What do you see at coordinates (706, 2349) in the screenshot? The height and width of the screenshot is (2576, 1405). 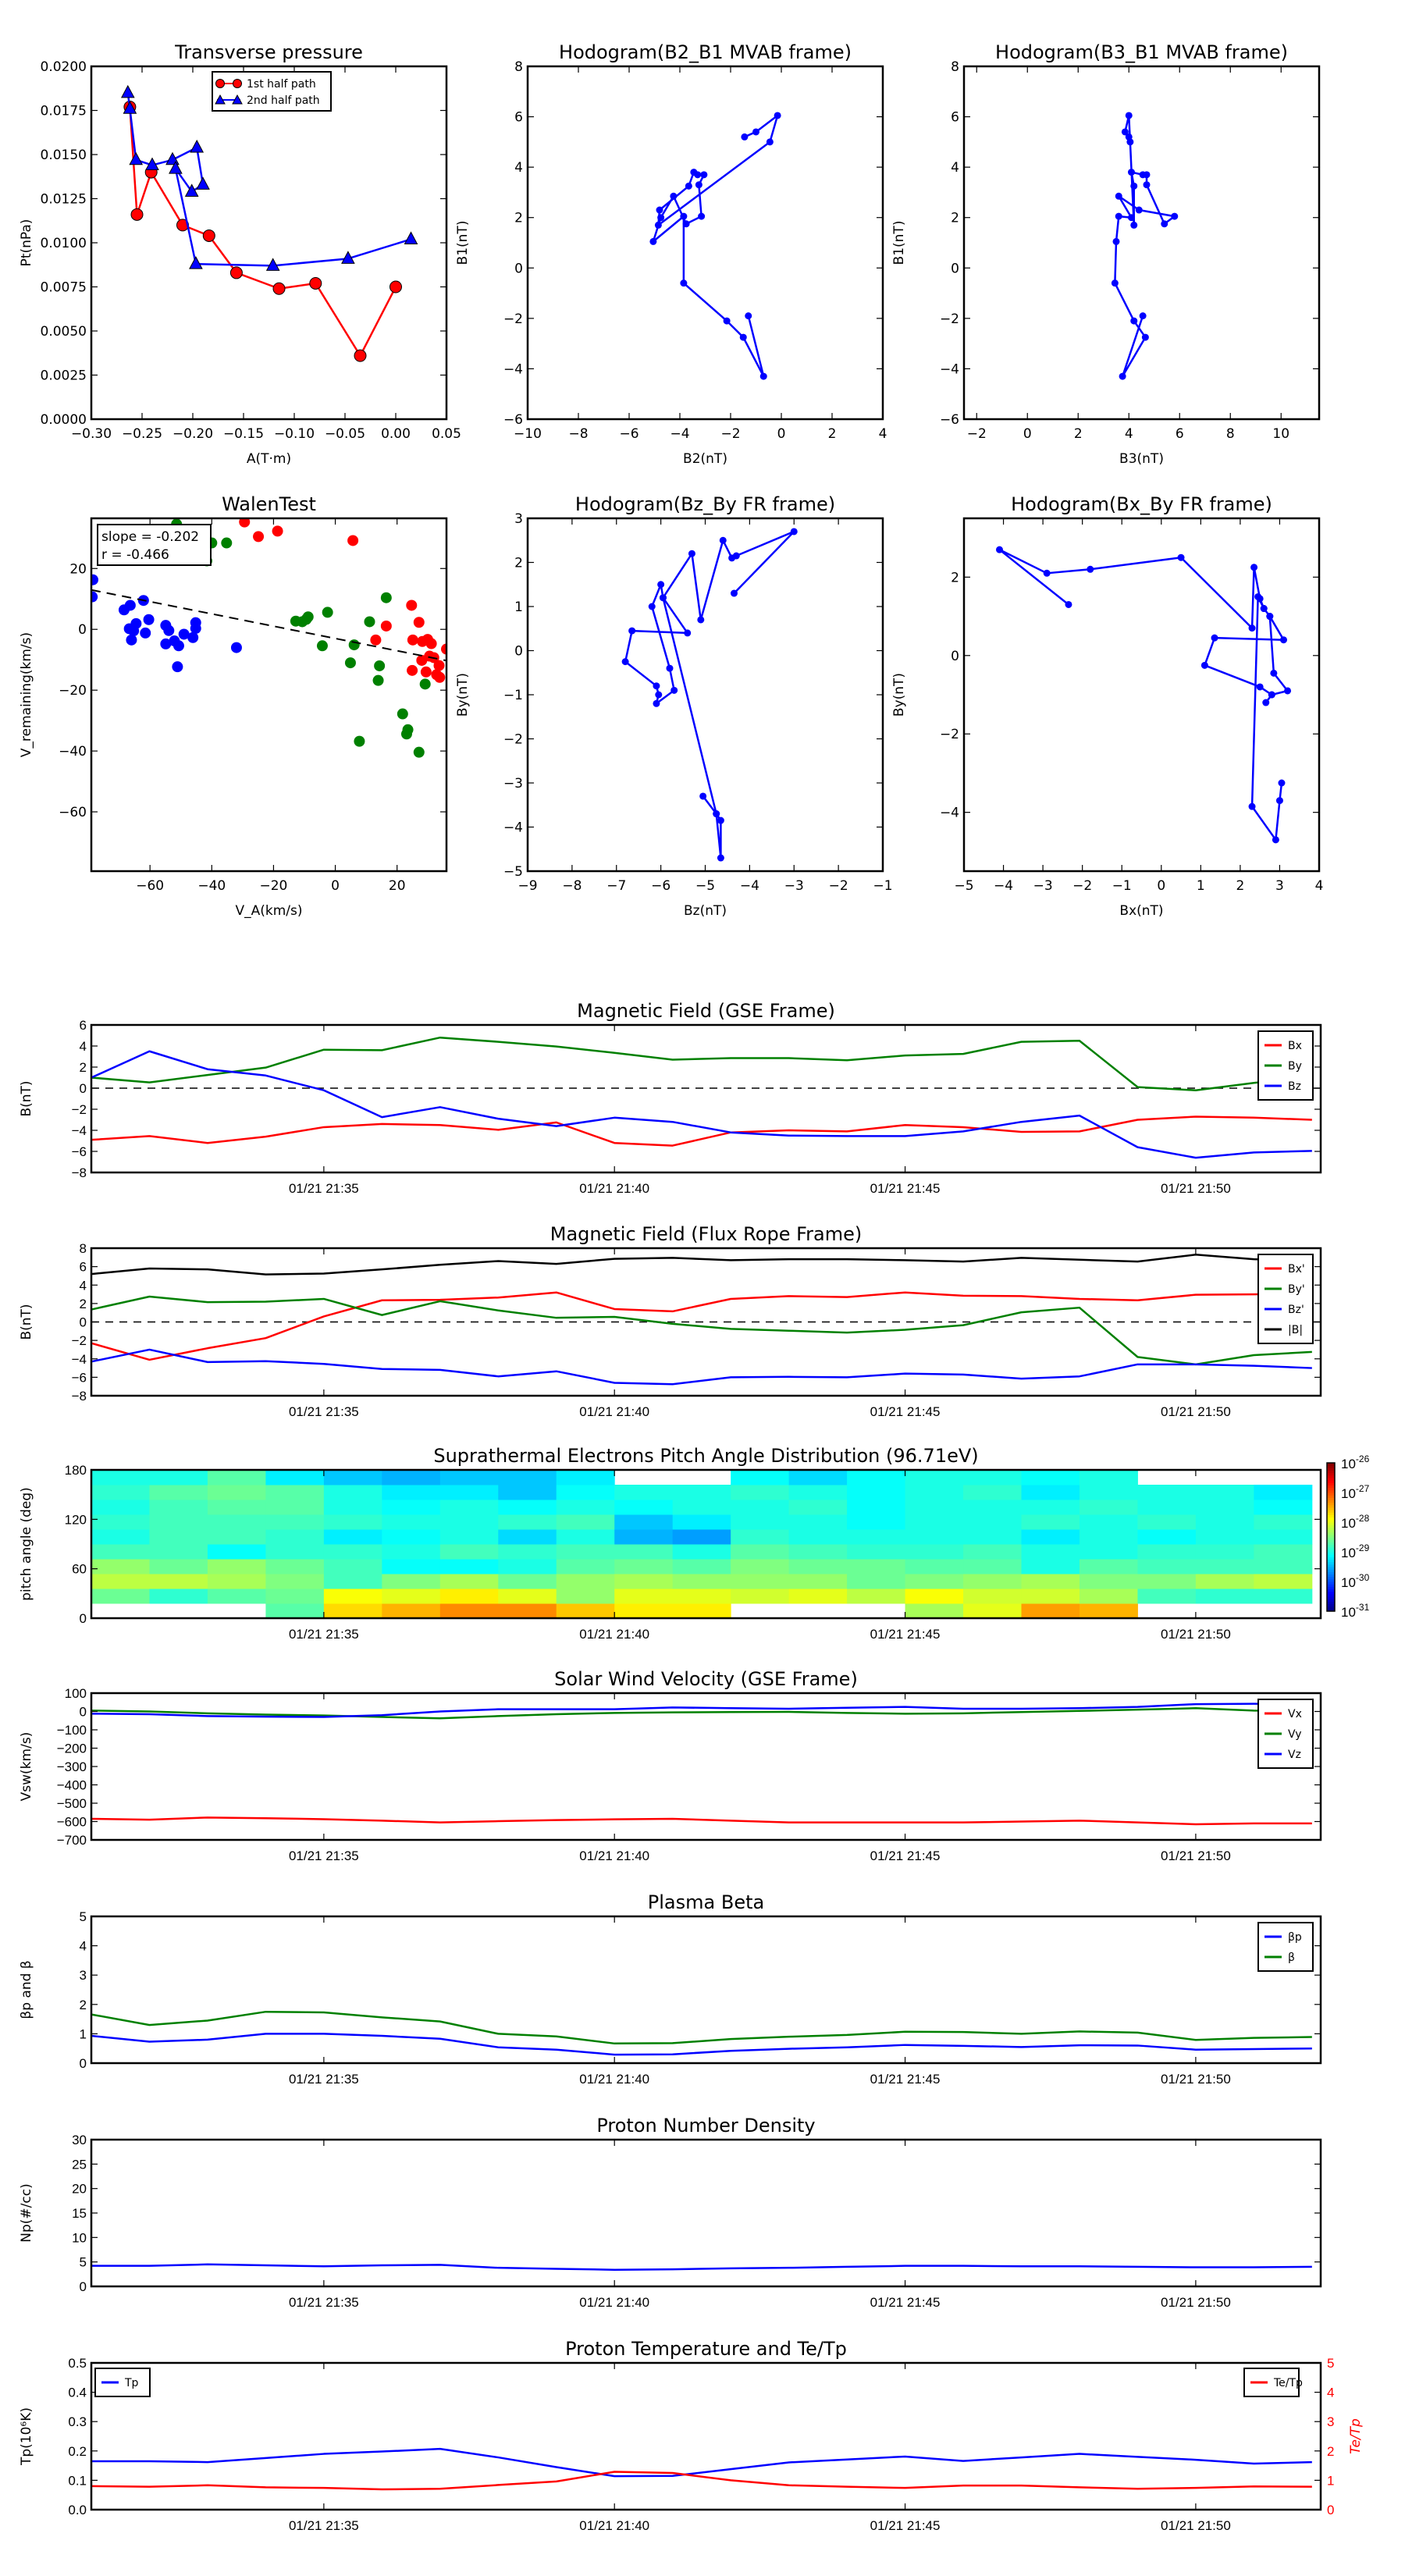 I see `chart-title: Proton Temperature and Te/Tp` at bounding box center [706, 2349].